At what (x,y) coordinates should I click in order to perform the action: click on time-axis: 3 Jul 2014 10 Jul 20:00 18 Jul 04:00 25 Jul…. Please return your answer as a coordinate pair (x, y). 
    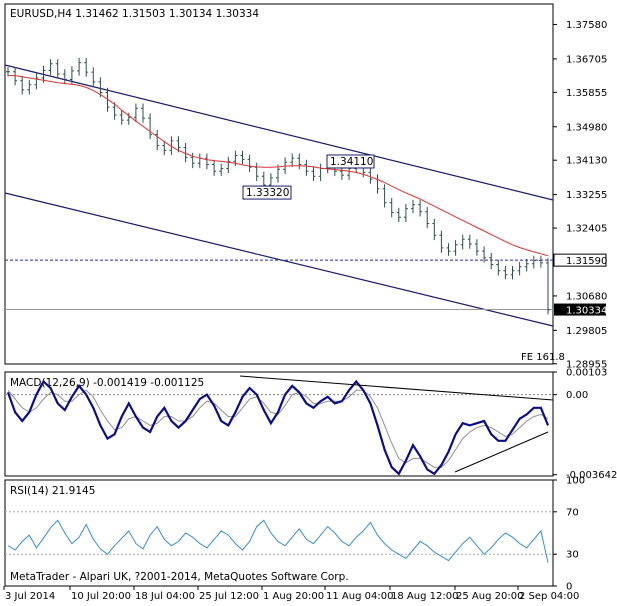
    Looking at the image, I should click on (291, 594).